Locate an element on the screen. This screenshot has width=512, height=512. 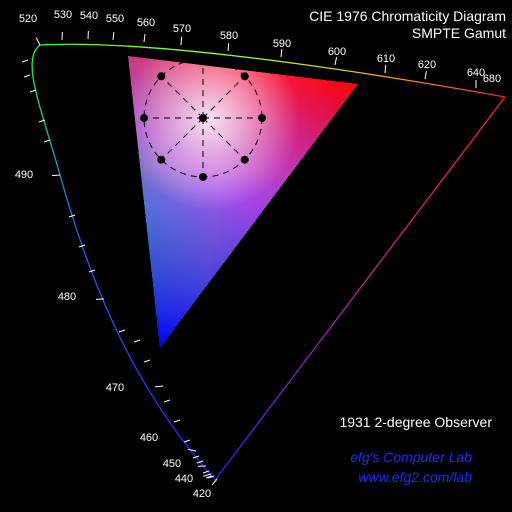
wavelength-label-570: 570 is located at coordinates (182, 29).